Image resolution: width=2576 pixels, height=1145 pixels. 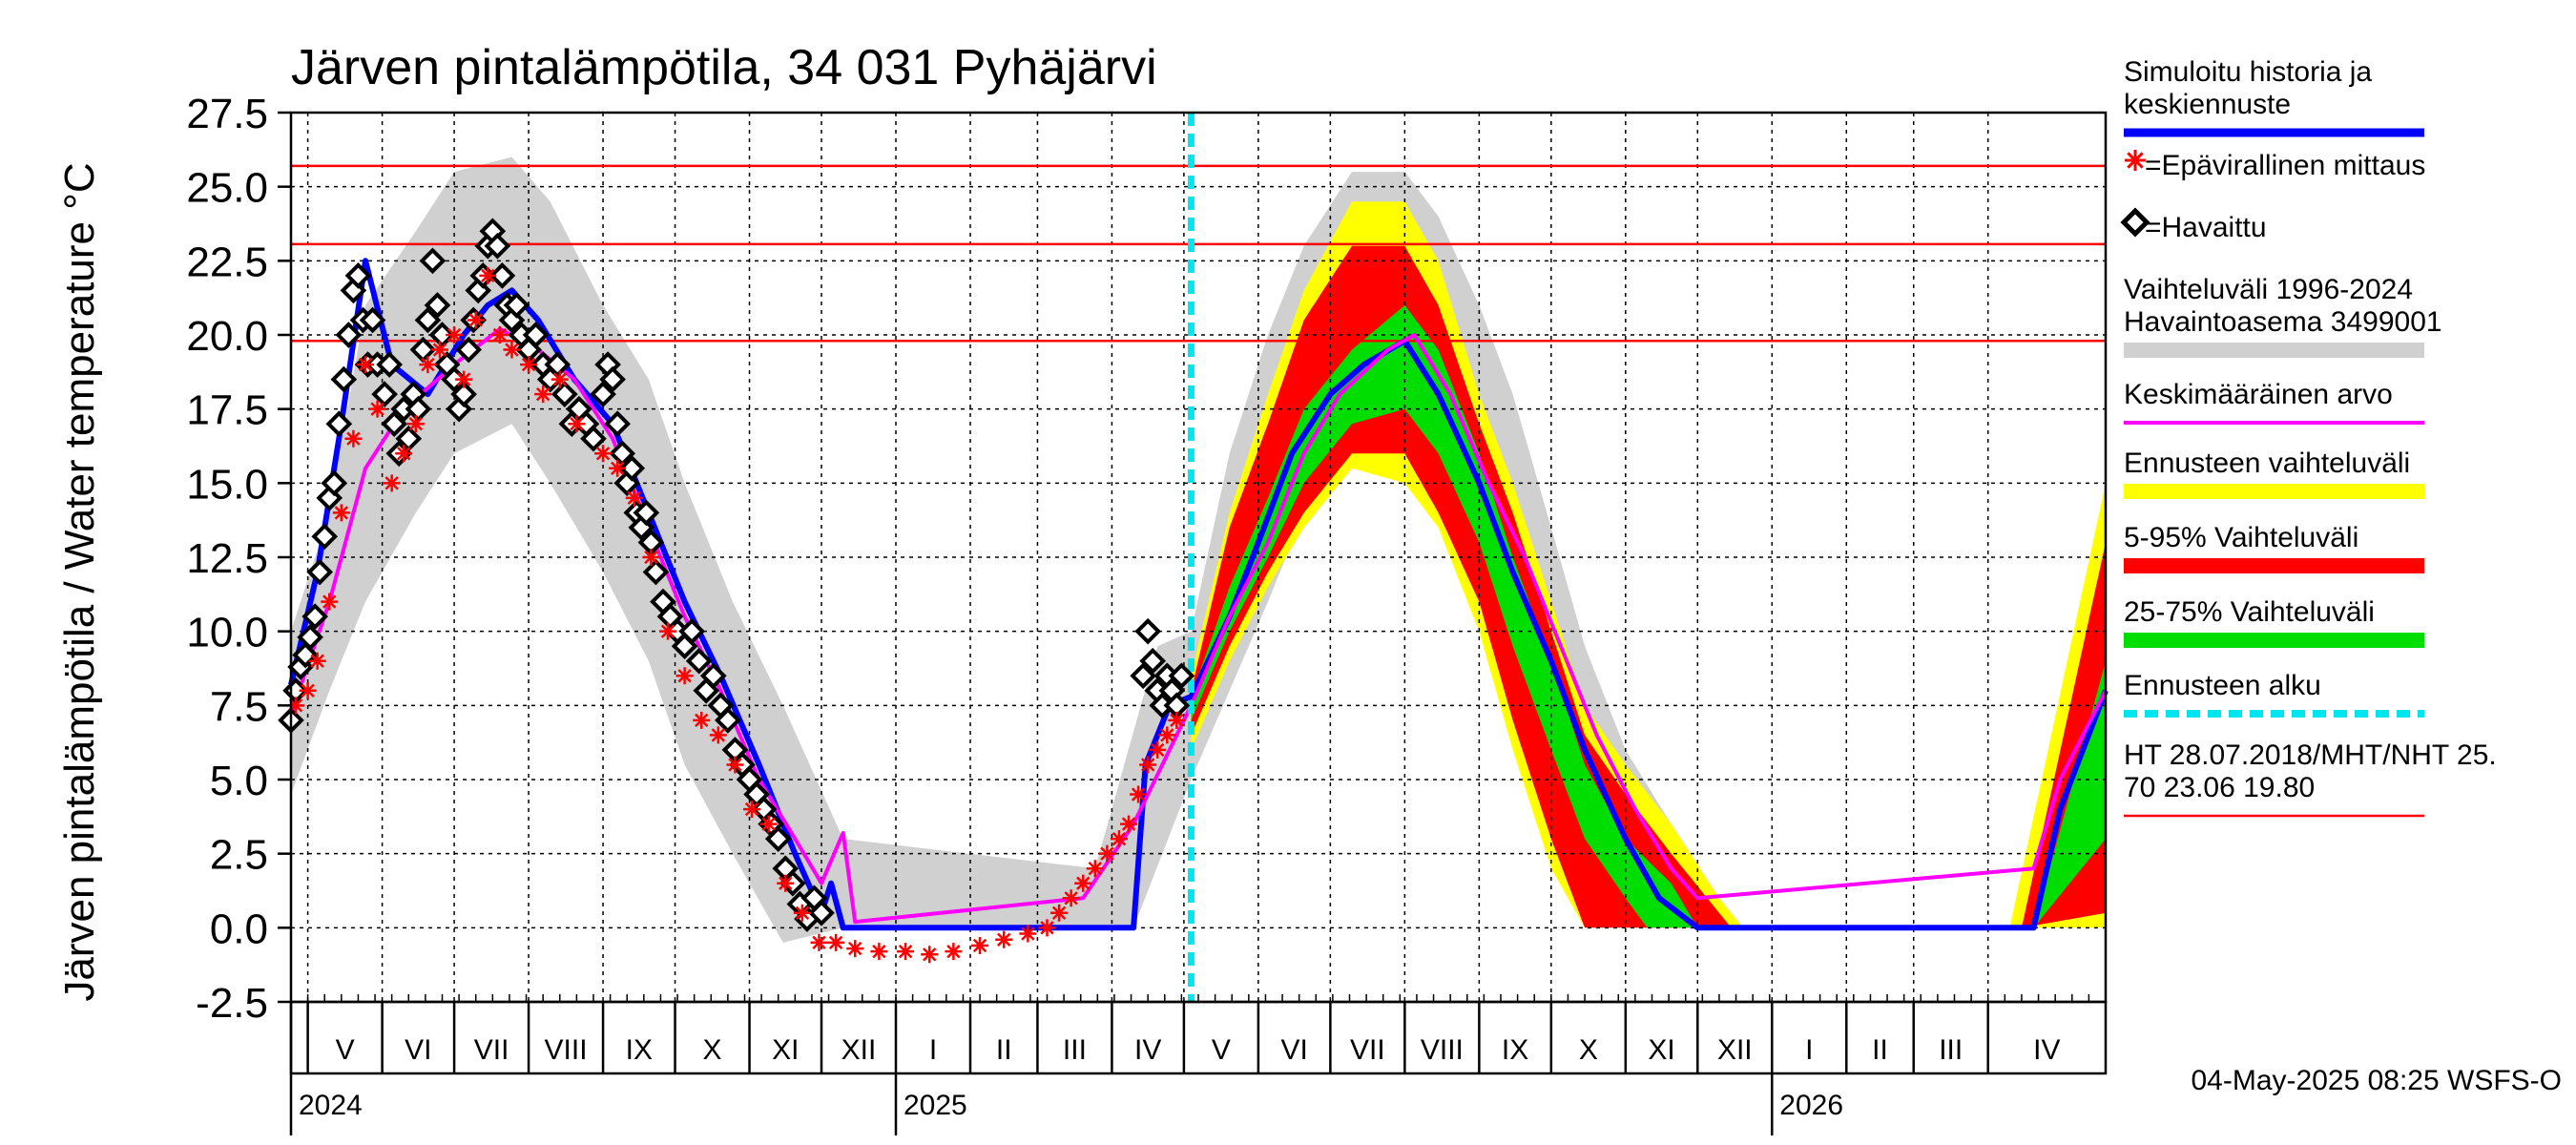 I want to click on legend-item-unofficial: =Epävirallinen mittaus, so click(x=2275, y=165).